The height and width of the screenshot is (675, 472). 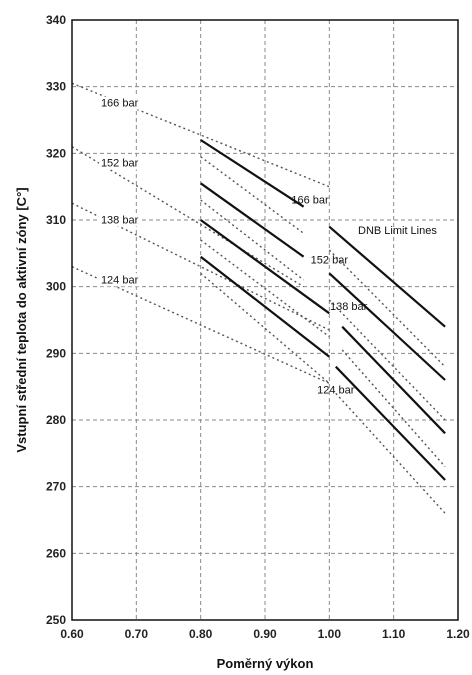 What do you see at coordinates (56, 487) in the screenshot?
I see `y-tick-label: 270` at bounding box center [56, 487].